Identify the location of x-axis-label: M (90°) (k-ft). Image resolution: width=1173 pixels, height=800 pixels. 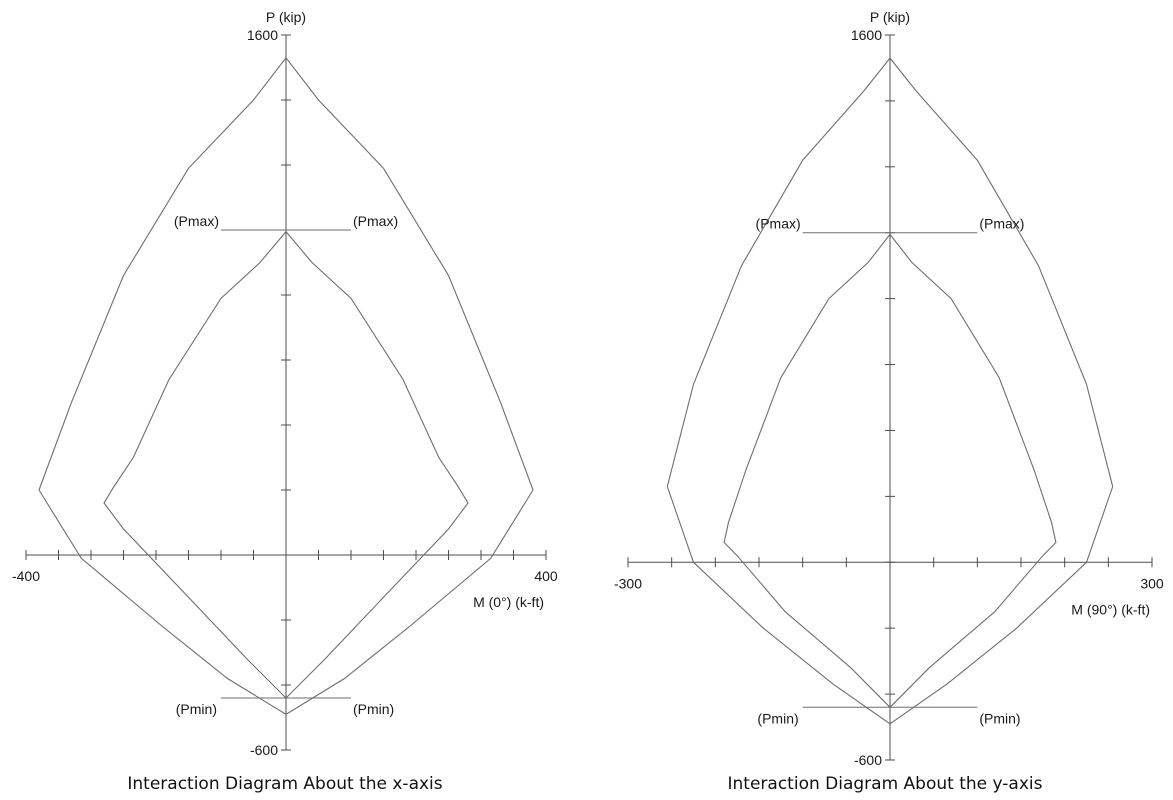
(1110, 609).